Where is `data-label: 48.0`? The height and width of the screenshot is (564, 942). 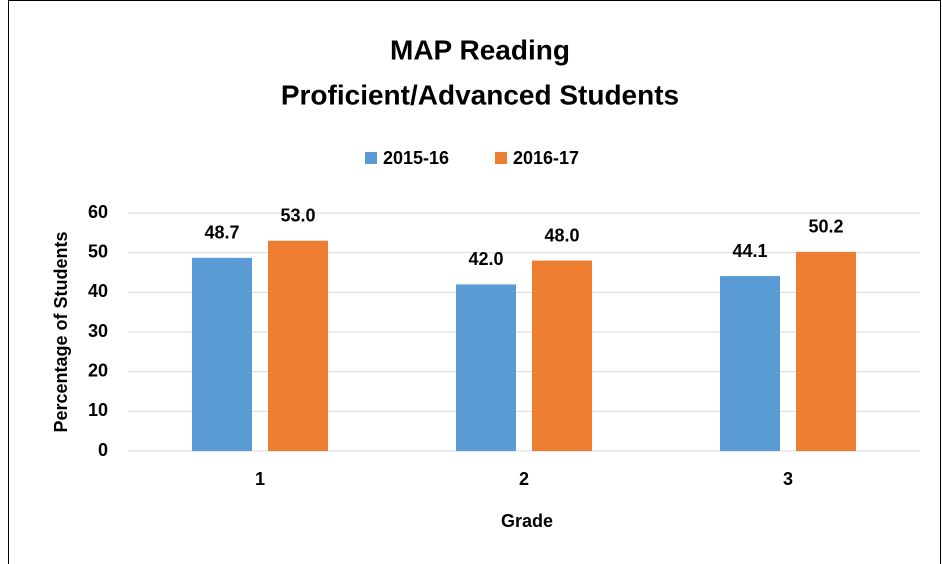
data-label: 48.0 is located at coordinates (561, 235).